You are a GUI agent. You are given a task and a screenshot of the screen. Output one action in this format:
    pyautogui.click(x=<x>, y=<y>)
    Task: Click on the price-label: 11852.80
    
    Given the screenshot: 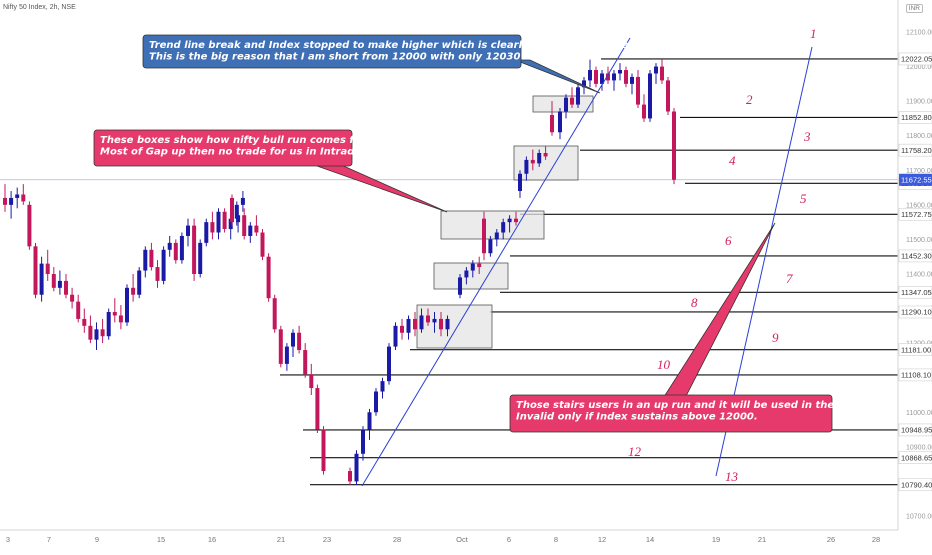 What is the action you would take?
    pyautogui.click(x=916, y=117)
    